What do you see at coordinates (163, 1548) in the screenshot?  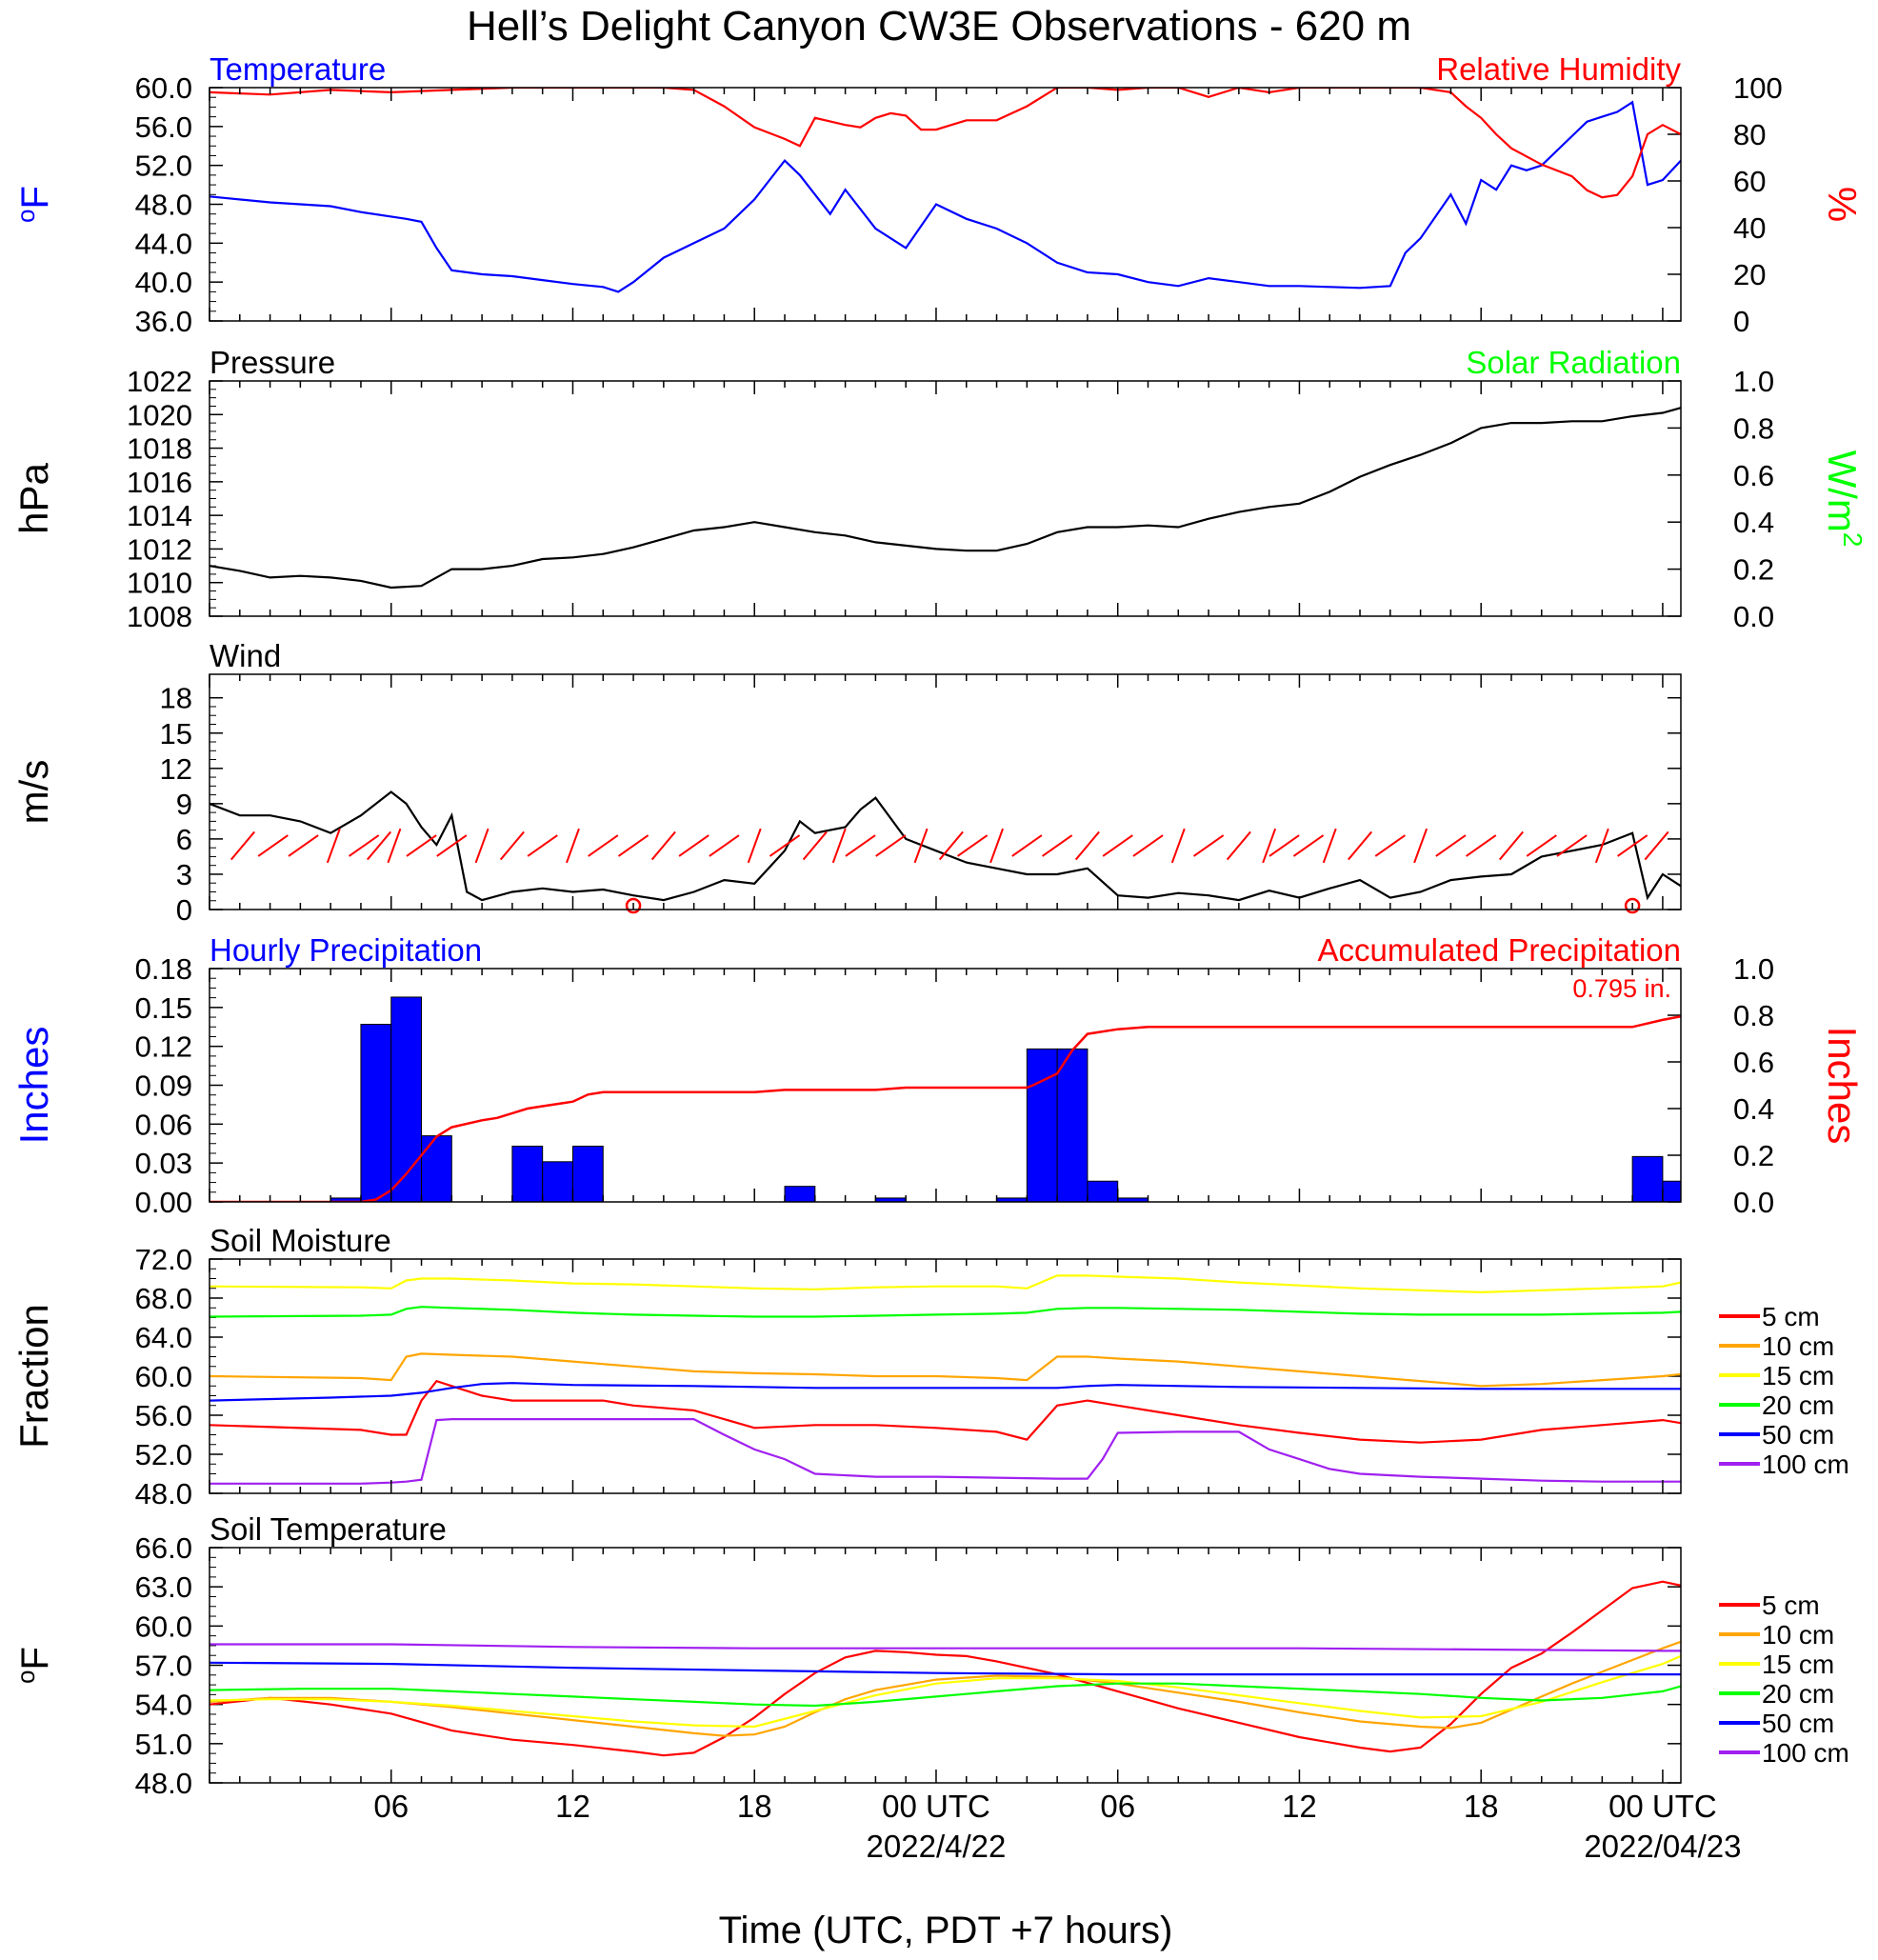 I see `y-tick-label: 66.0` at bounding box center [163, 1548].